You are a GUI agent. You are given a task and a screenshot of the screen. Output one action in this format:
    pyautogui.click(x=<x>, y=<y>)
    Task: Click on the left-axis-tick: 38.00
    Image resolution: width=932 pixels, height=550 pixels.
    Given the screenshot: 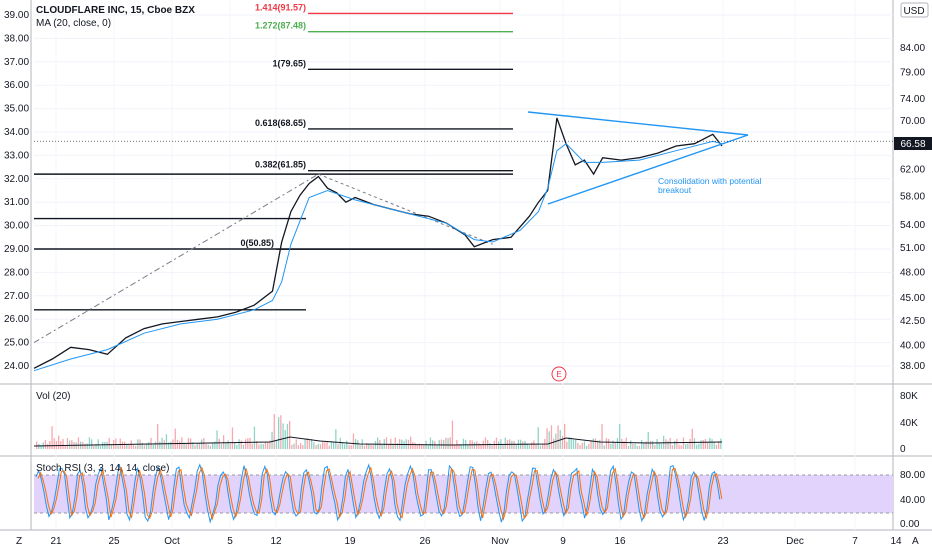 What is the action you would take?
    pyautogui.click(x=16, y=38)
    